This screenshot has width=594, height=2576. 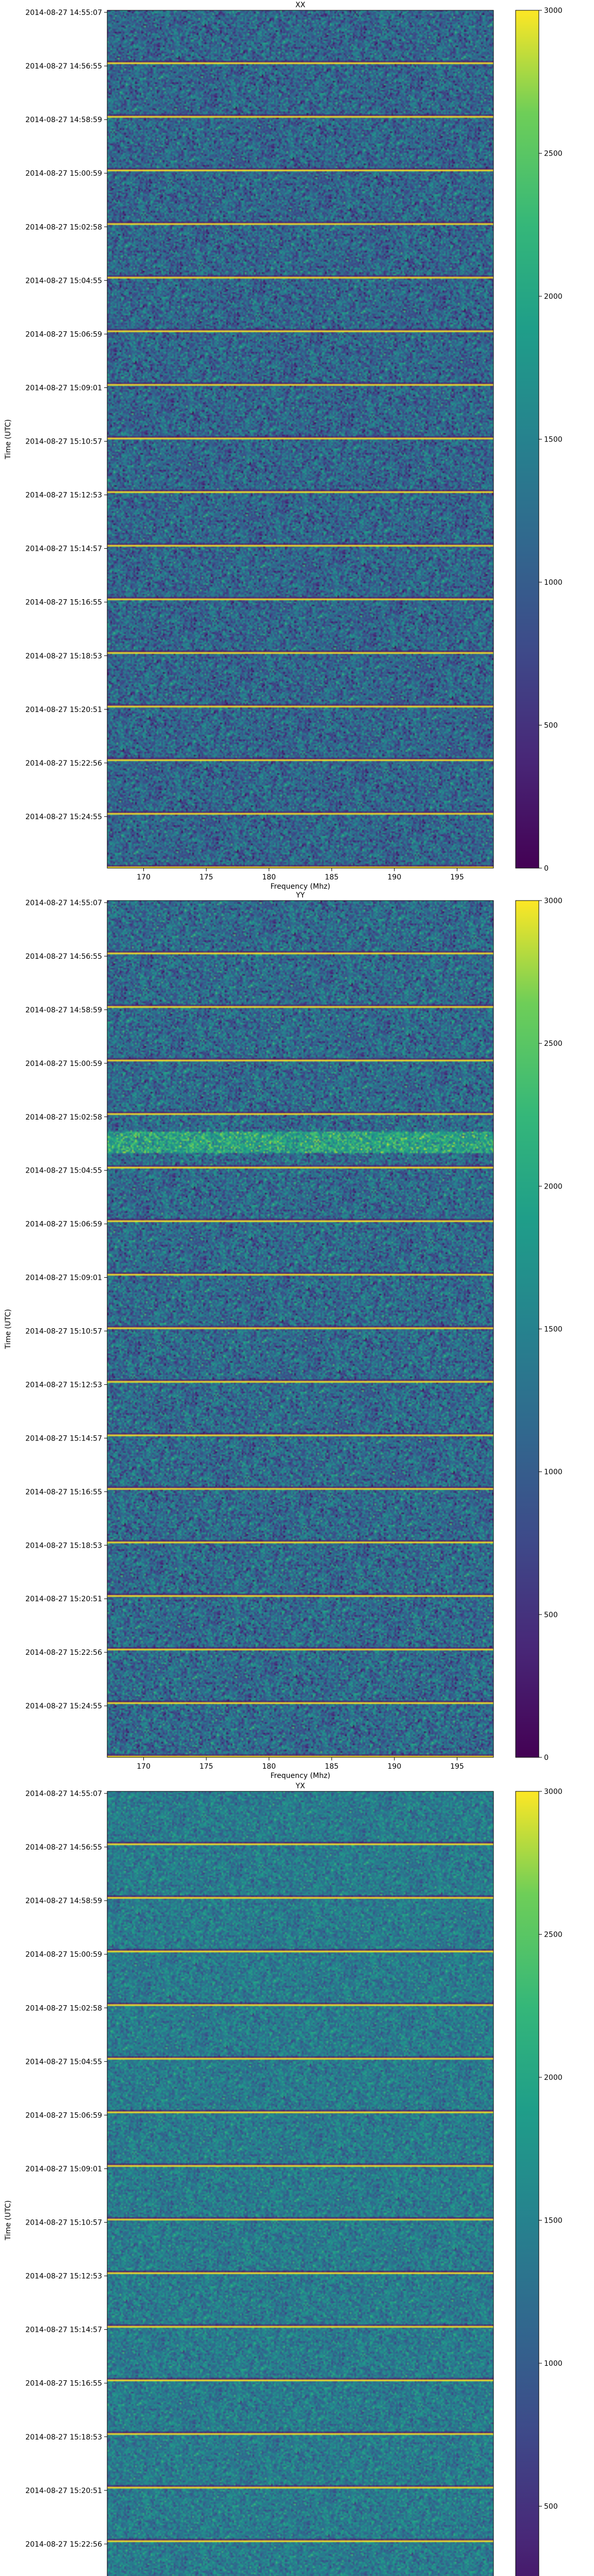 I want to click on chart-title: YY, so click(x=300, y=895).